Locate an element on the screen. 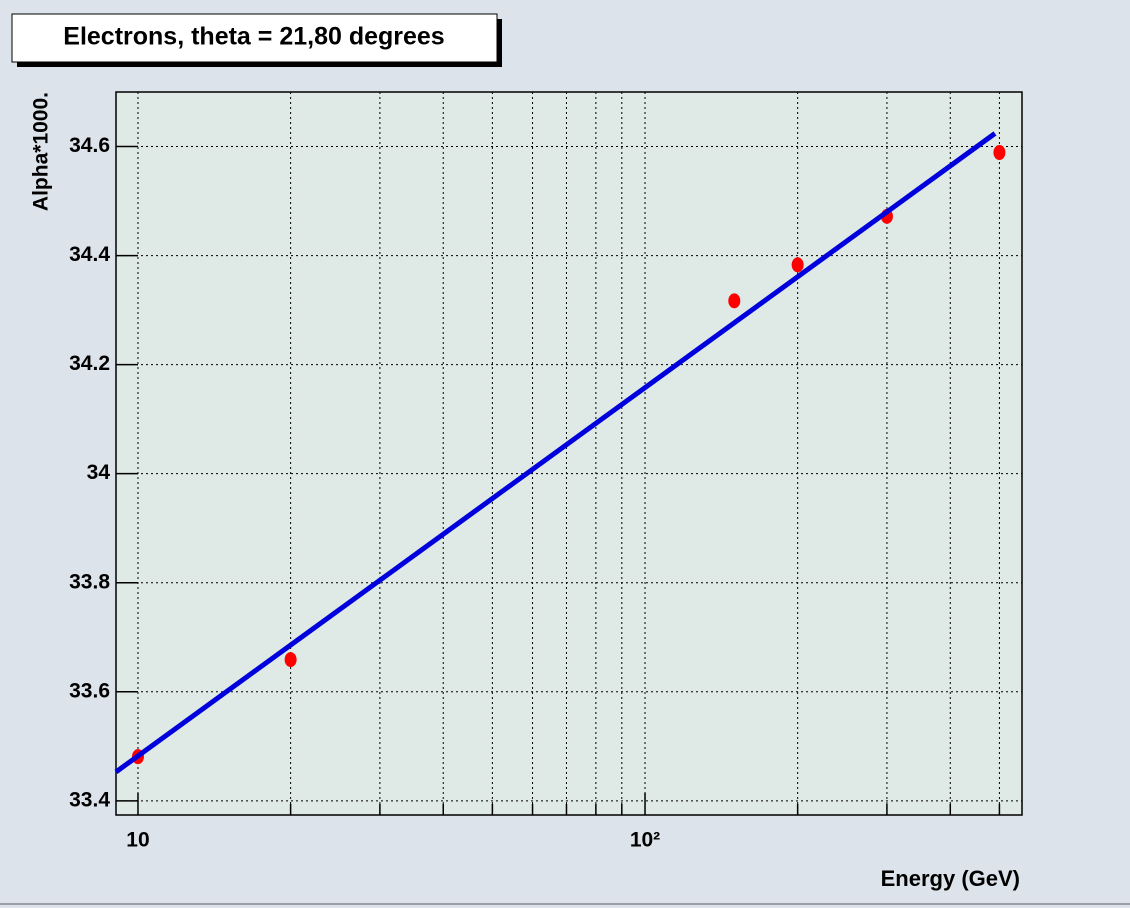 The image size is (1130, 908). y-tick-label: 33.8 is located at coordinates (89, 581).